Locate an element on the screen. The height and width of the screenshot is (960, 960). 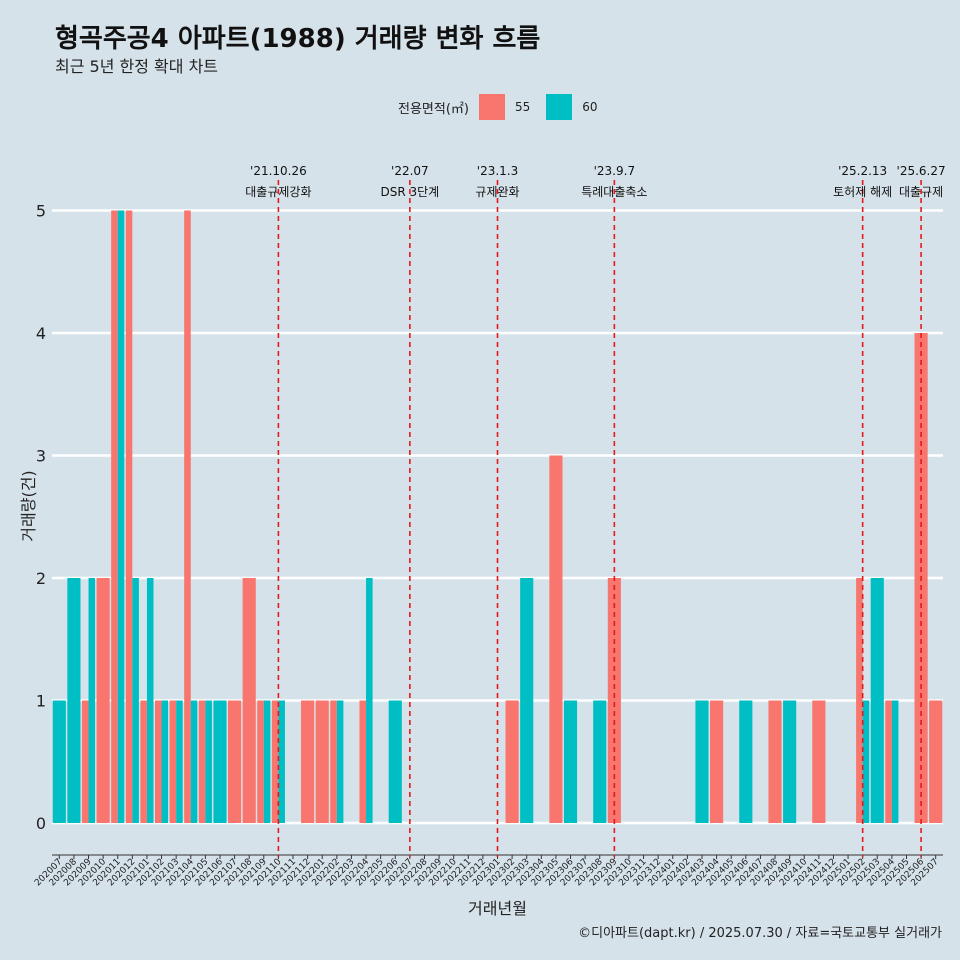
legend-label-55: 55 is located at coordinates (522, 107).